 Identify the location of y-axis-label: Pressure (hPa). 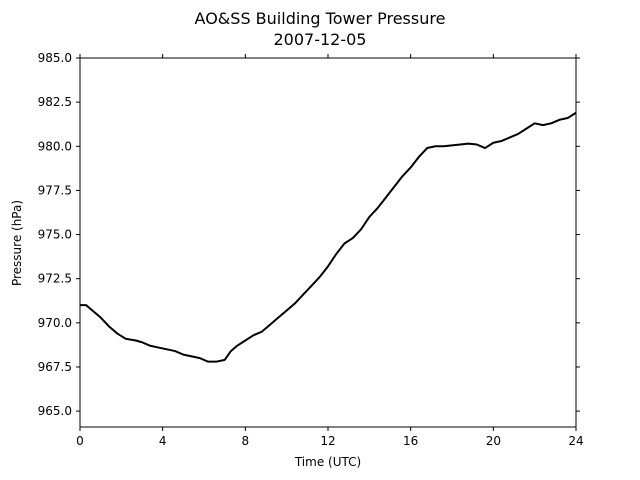
(17, 243).